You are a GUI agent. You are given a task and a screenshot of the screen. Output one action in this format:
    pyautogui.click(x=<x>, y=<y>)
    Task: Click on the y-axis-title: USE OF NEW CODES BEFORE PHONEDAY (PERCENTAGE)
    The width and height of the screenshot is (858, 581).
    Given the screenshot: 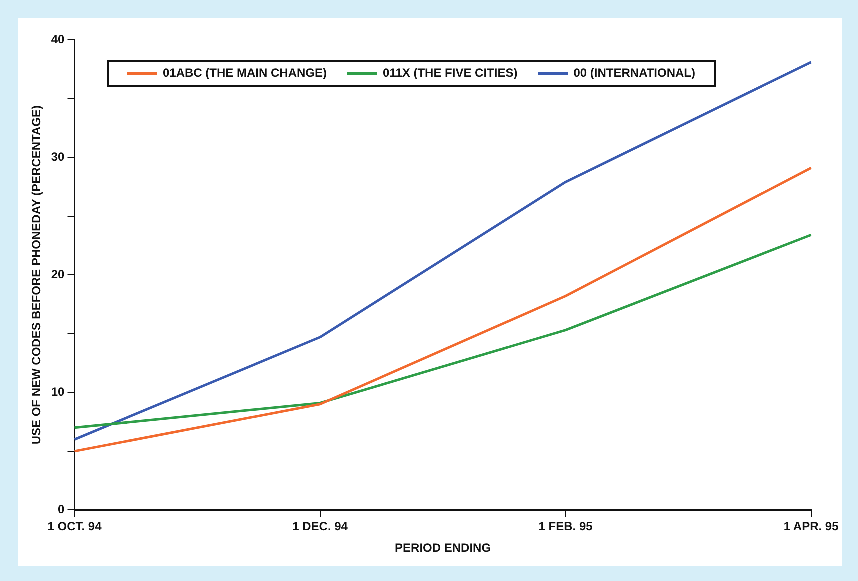 What is the action you would take?
    pyautogui.click(x=37, y=275)
    